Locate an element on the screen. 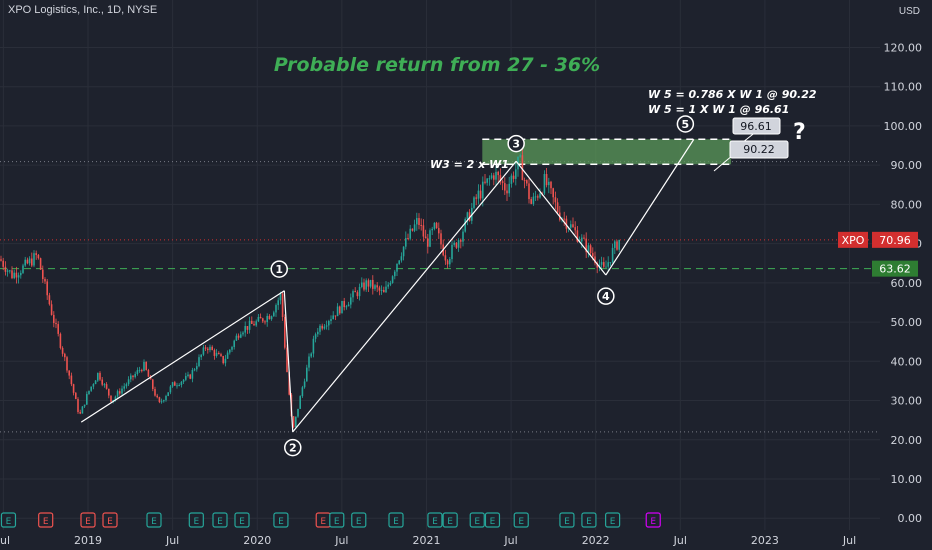  wave-label-text: 2 is located at coordinates (293, 448).